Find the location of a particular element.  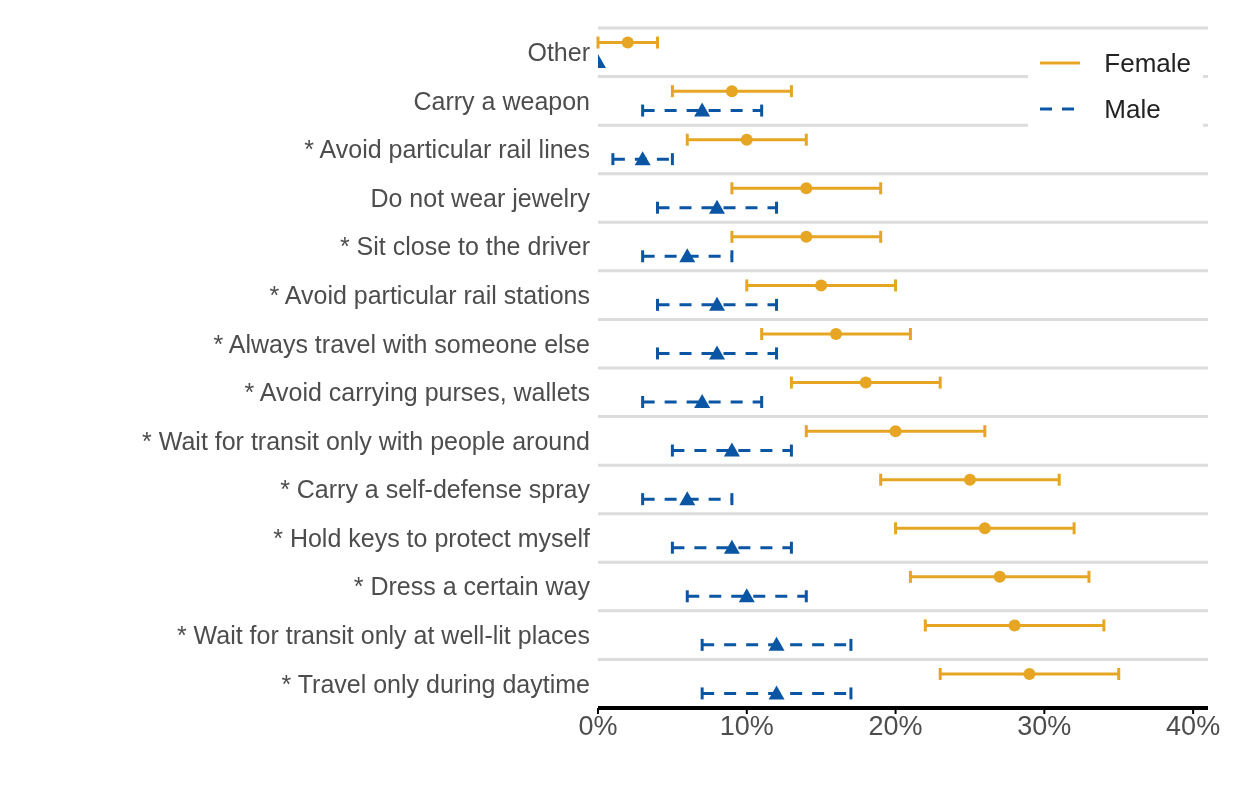

y-tick-label: * Carry a self-defense spray is located at coordinates (435, 489).